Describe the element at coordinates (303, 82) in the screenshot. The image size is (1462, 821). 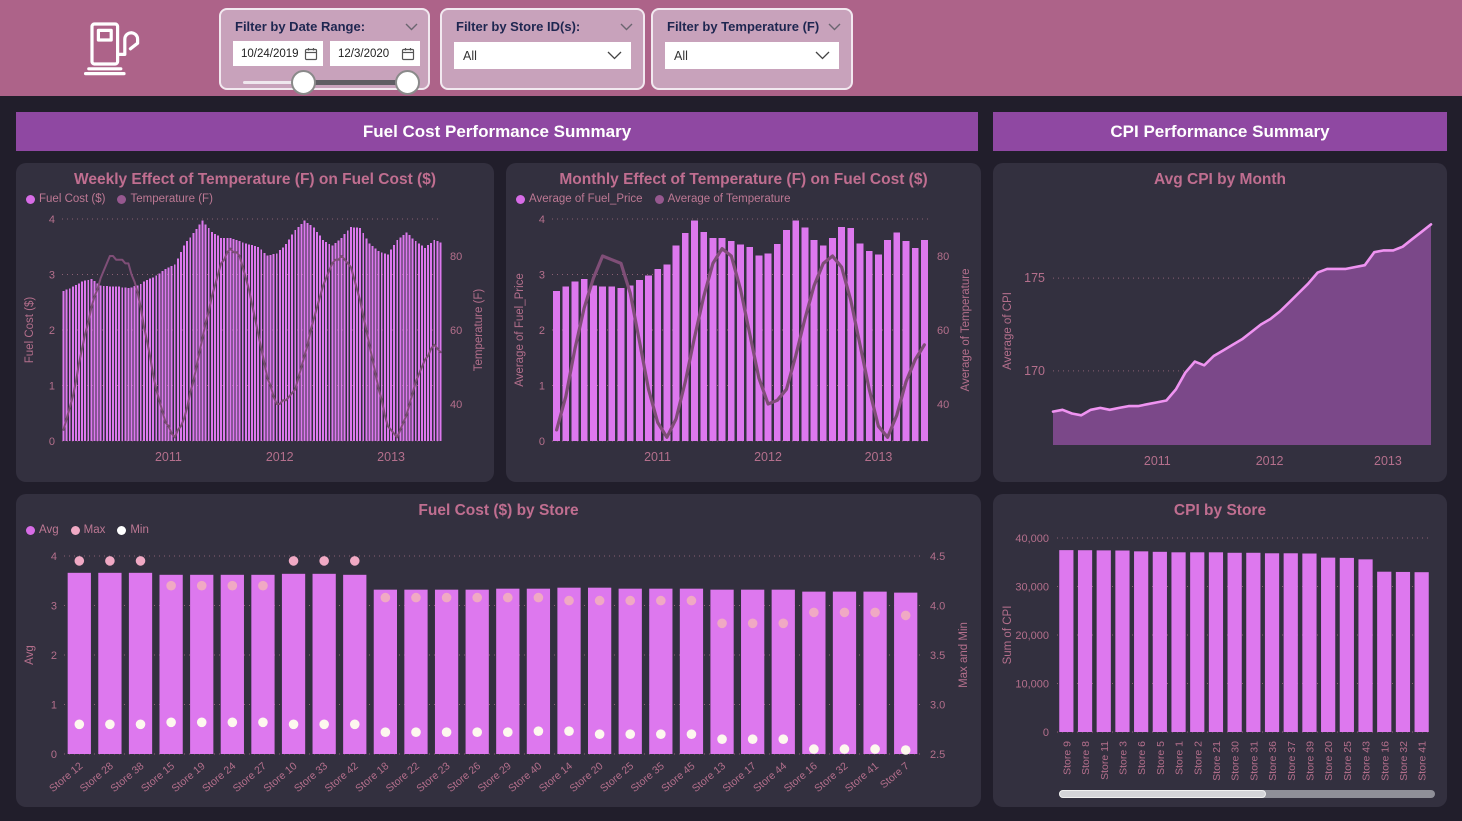
I see `slider-thumb-start` at that location.